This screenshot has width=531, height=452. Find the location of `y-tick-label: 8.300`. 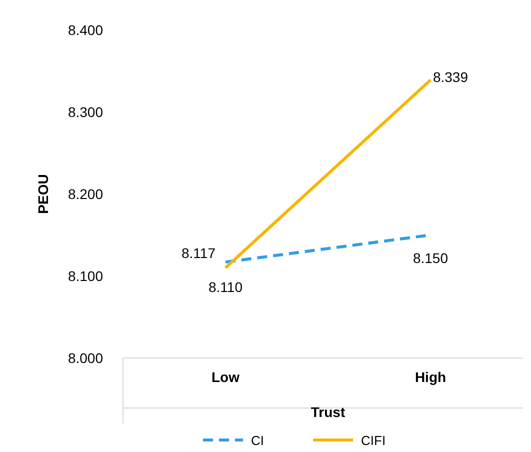

y-tick-label: 8.300 is located at coordinates (86, 112).